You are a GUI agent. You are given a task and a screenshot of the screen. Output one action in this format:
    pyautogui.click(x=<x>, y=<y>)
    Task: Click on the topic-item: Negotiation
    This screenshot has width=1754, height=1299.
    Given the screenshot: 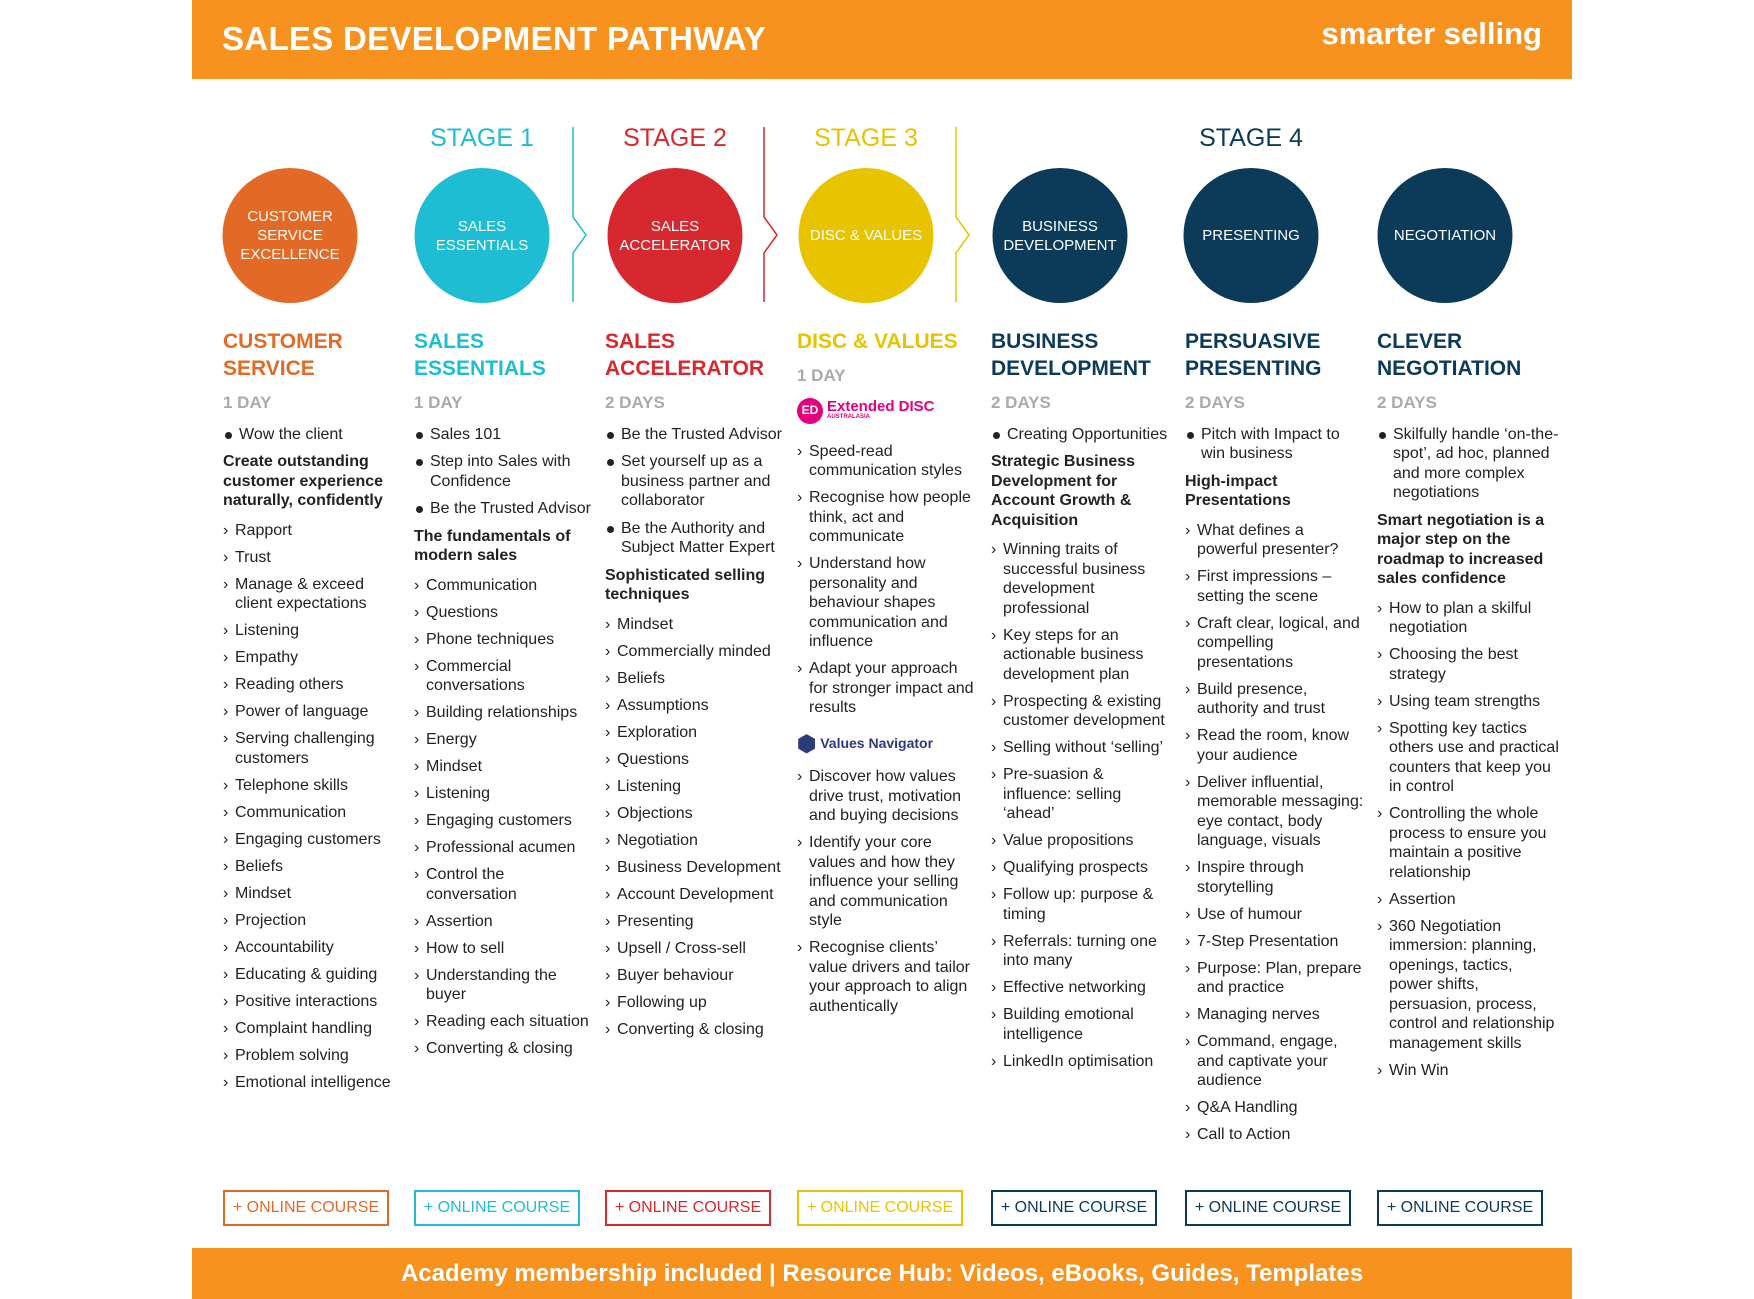 What is the action you would take?
    pyautogui.click(x=696, y=841)
    